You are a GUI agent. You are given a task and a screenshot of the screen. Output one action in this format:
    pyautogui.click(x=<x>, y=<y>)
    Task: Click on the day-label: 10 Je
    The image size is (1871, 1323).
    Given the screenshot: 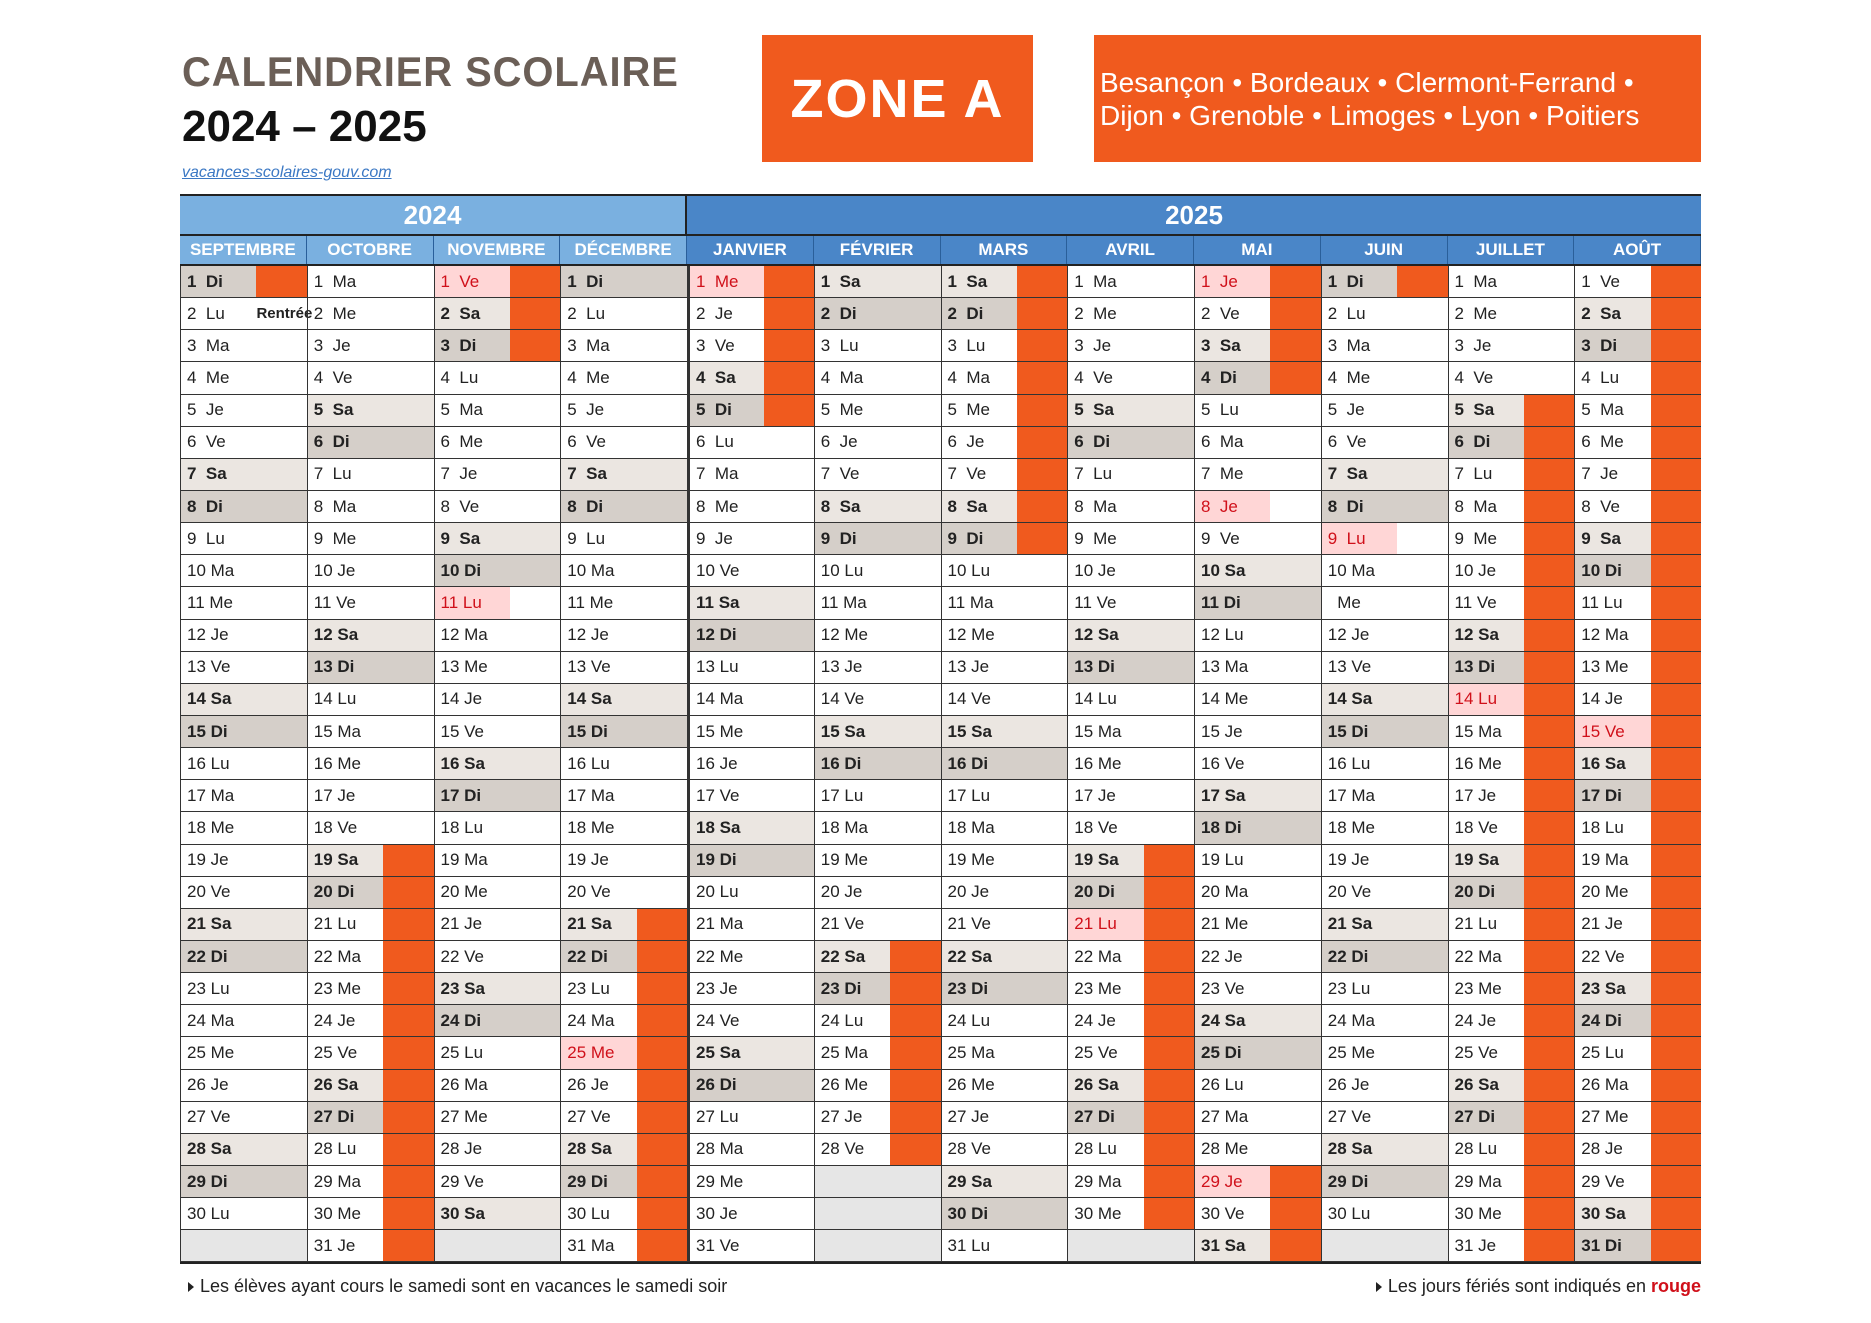 What is the action you would take?
    pyautogui.click(x=1475, y=570)
    